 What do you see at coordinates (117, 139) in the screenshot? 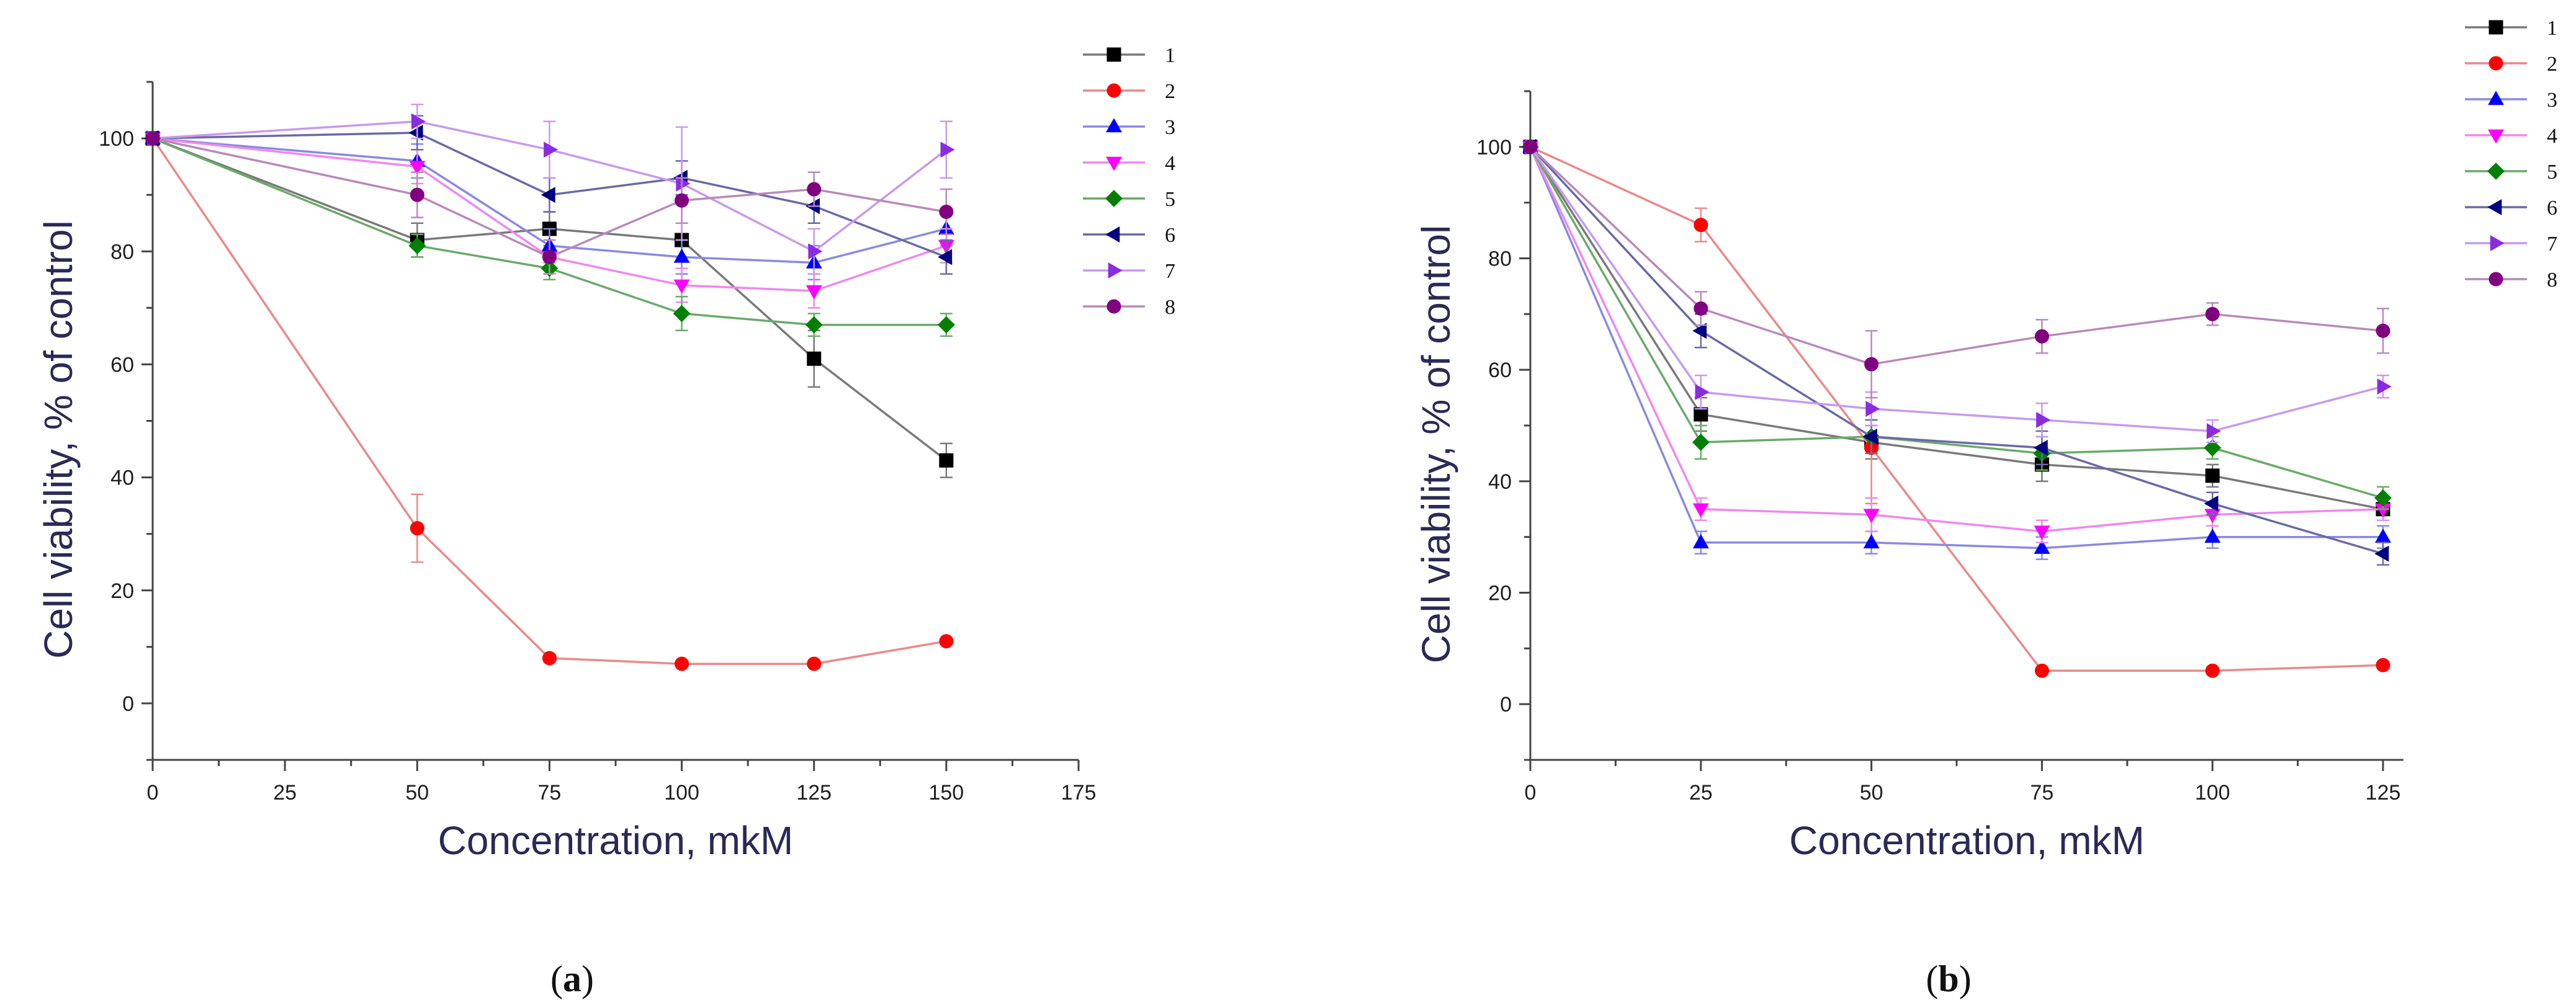
I see `y-tick-label: 100` at bounding box center [117, 139].